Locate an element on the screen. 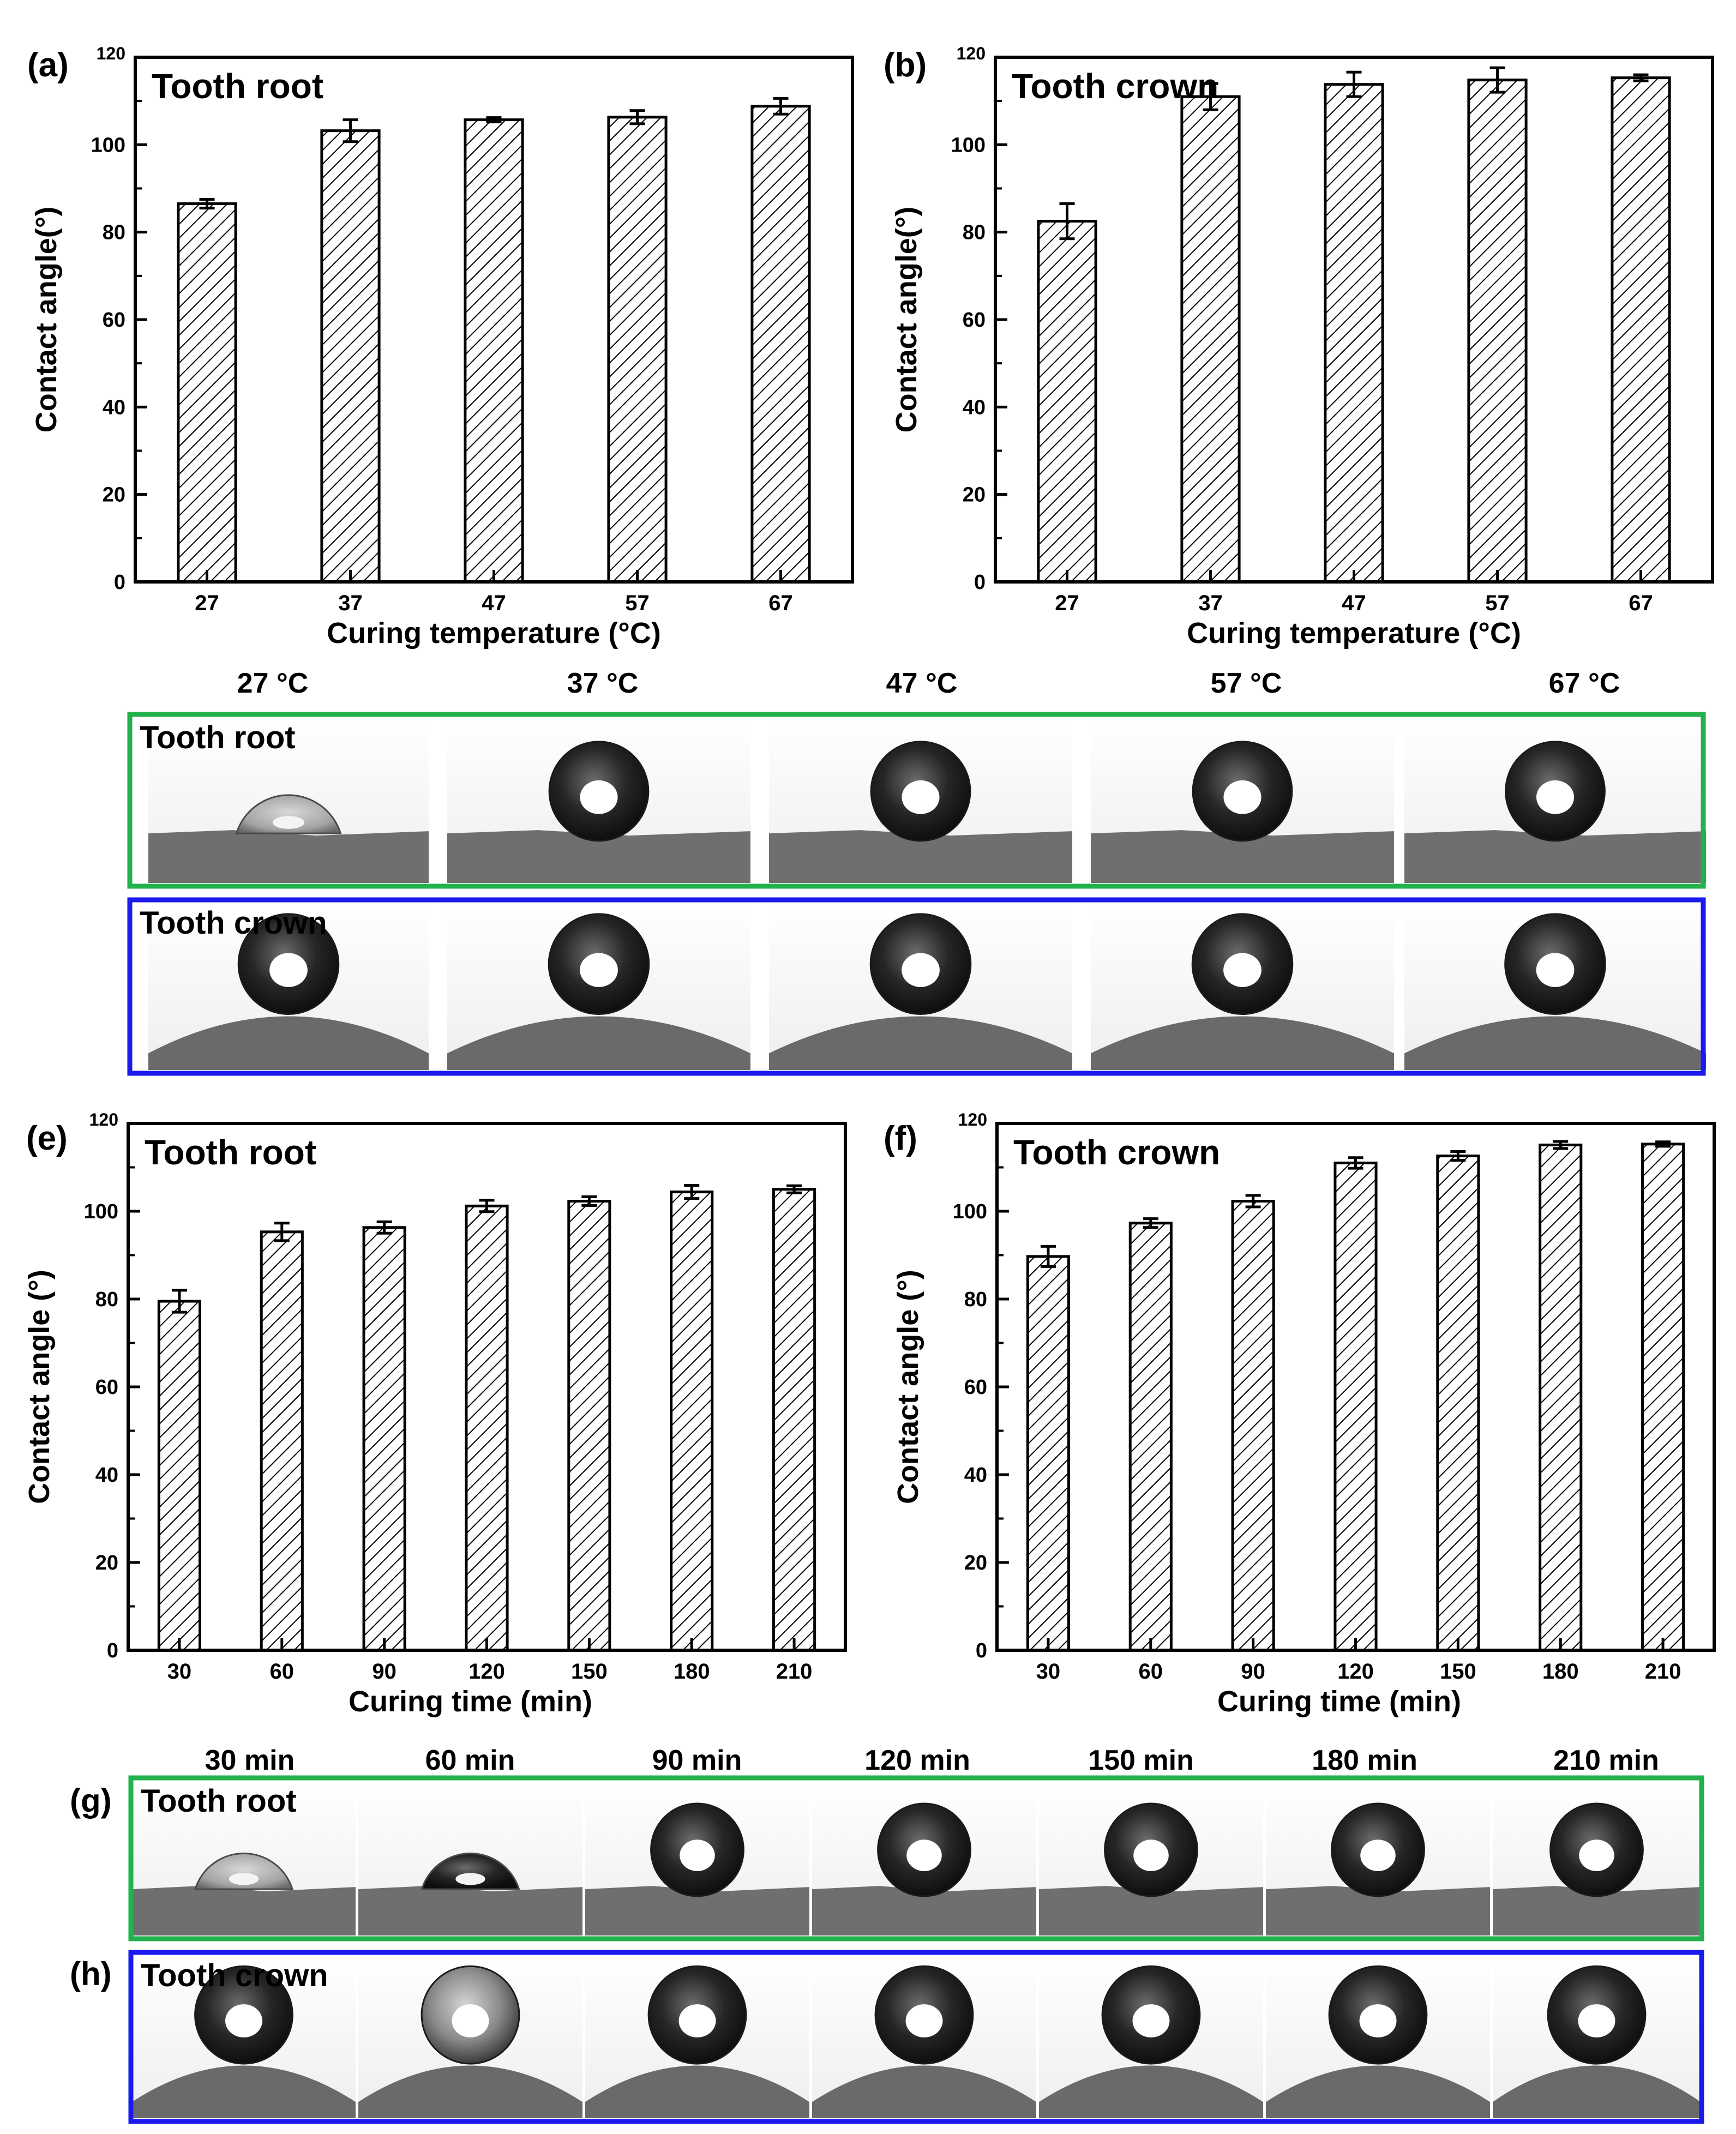  x-tick-label-60: 60 is located at coordinates (282, 1672).